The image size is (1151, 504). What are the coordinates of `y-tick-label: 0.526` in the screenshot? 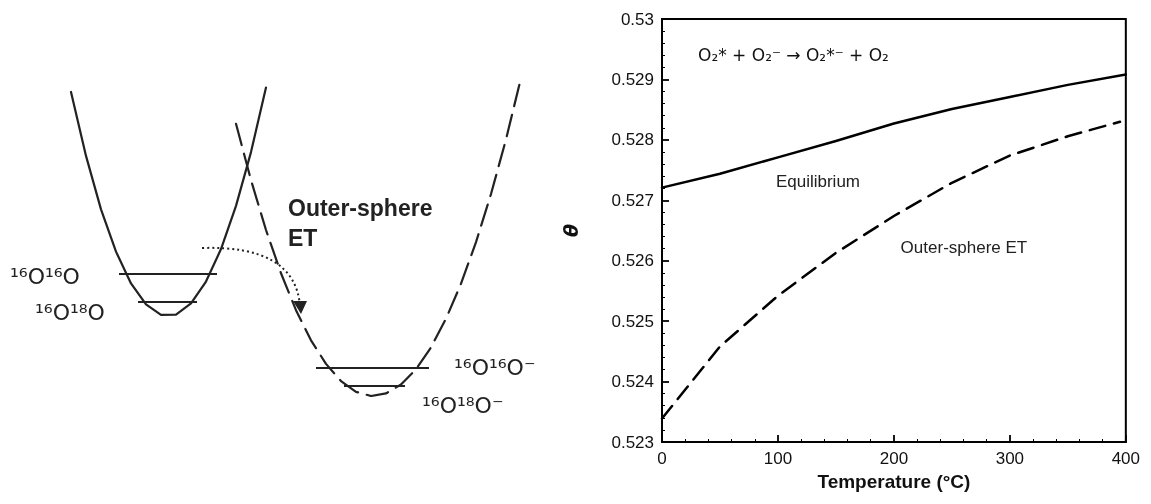 It's located at (632, 261).